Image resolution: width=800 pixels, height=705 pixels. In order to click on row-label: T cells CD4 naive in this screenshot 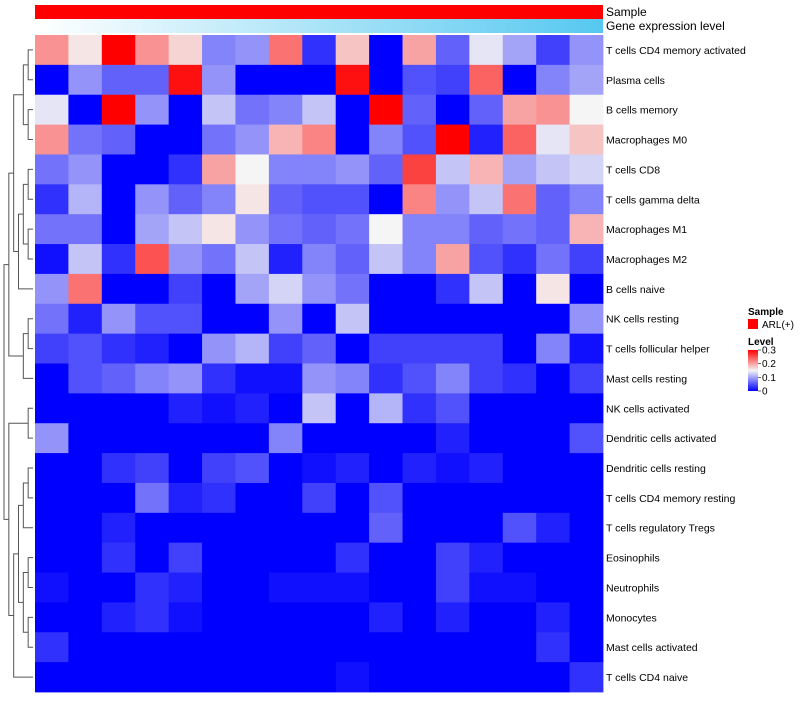, I will do `click(647, 678)`.